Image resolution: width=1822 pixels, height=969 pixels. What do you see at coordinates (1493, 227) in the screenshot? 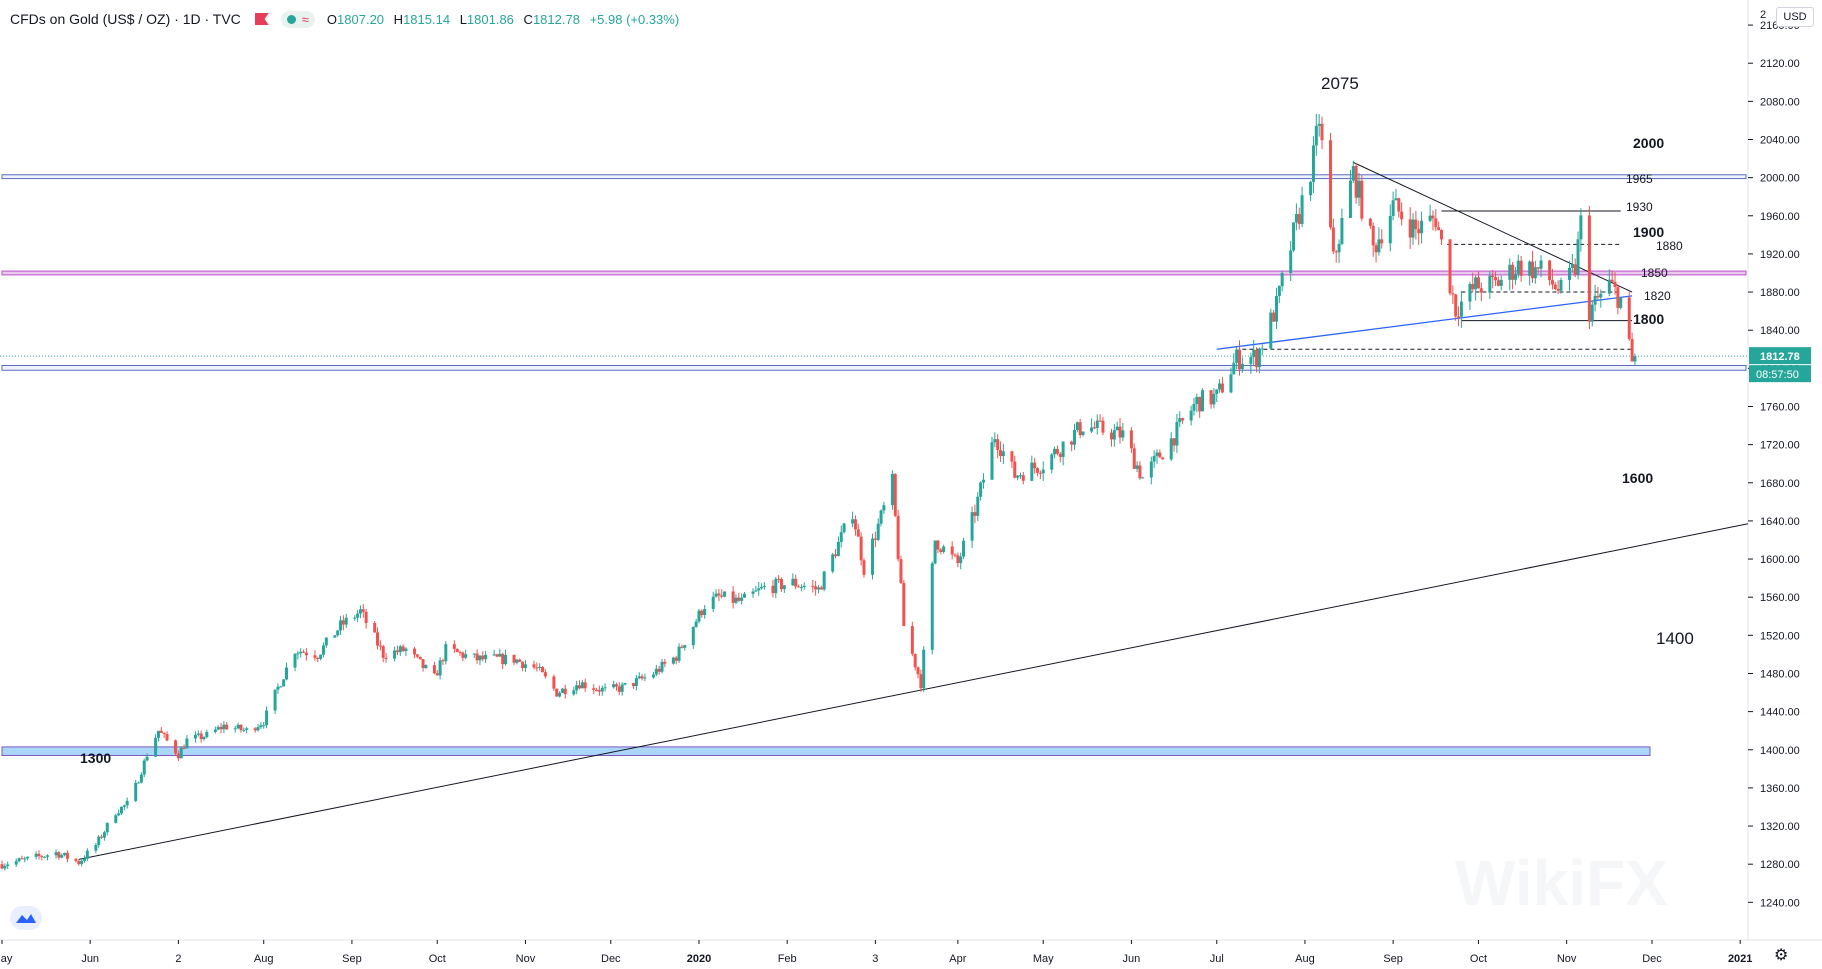
I see `wedge-upper-line` at bounding box center [1493, 227].